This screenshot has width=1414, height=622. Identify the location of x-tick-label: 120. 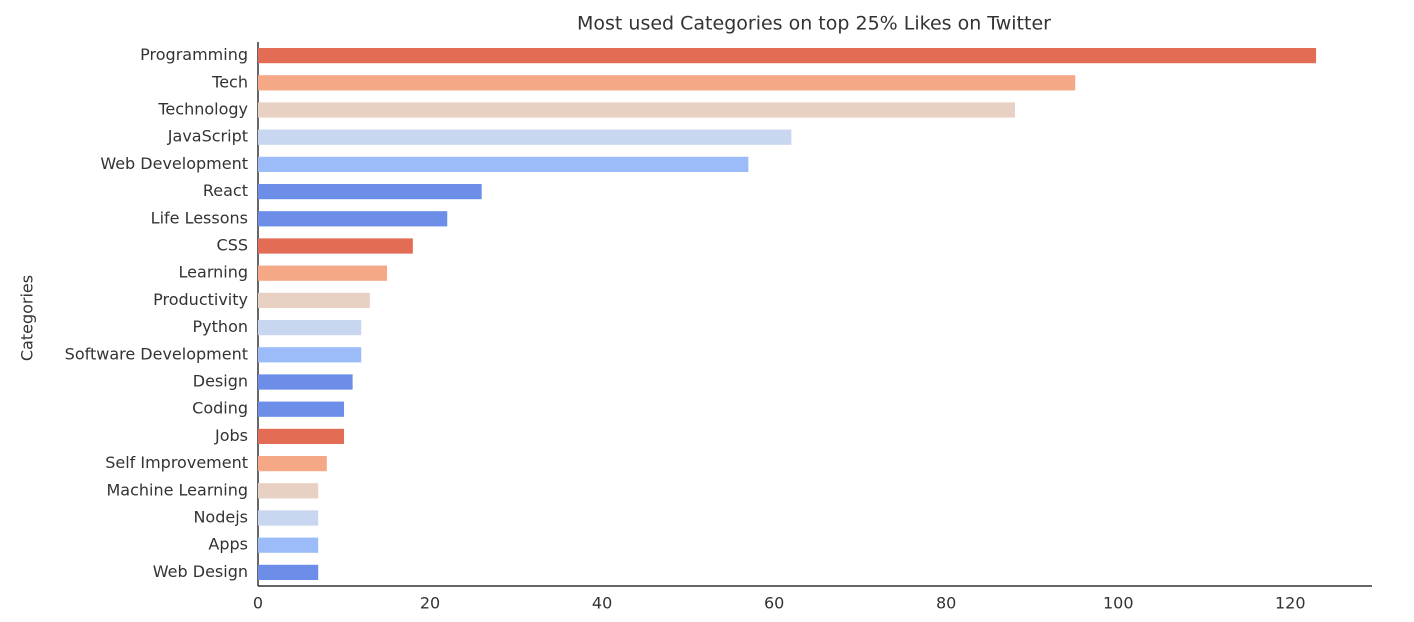
(1290, 603).